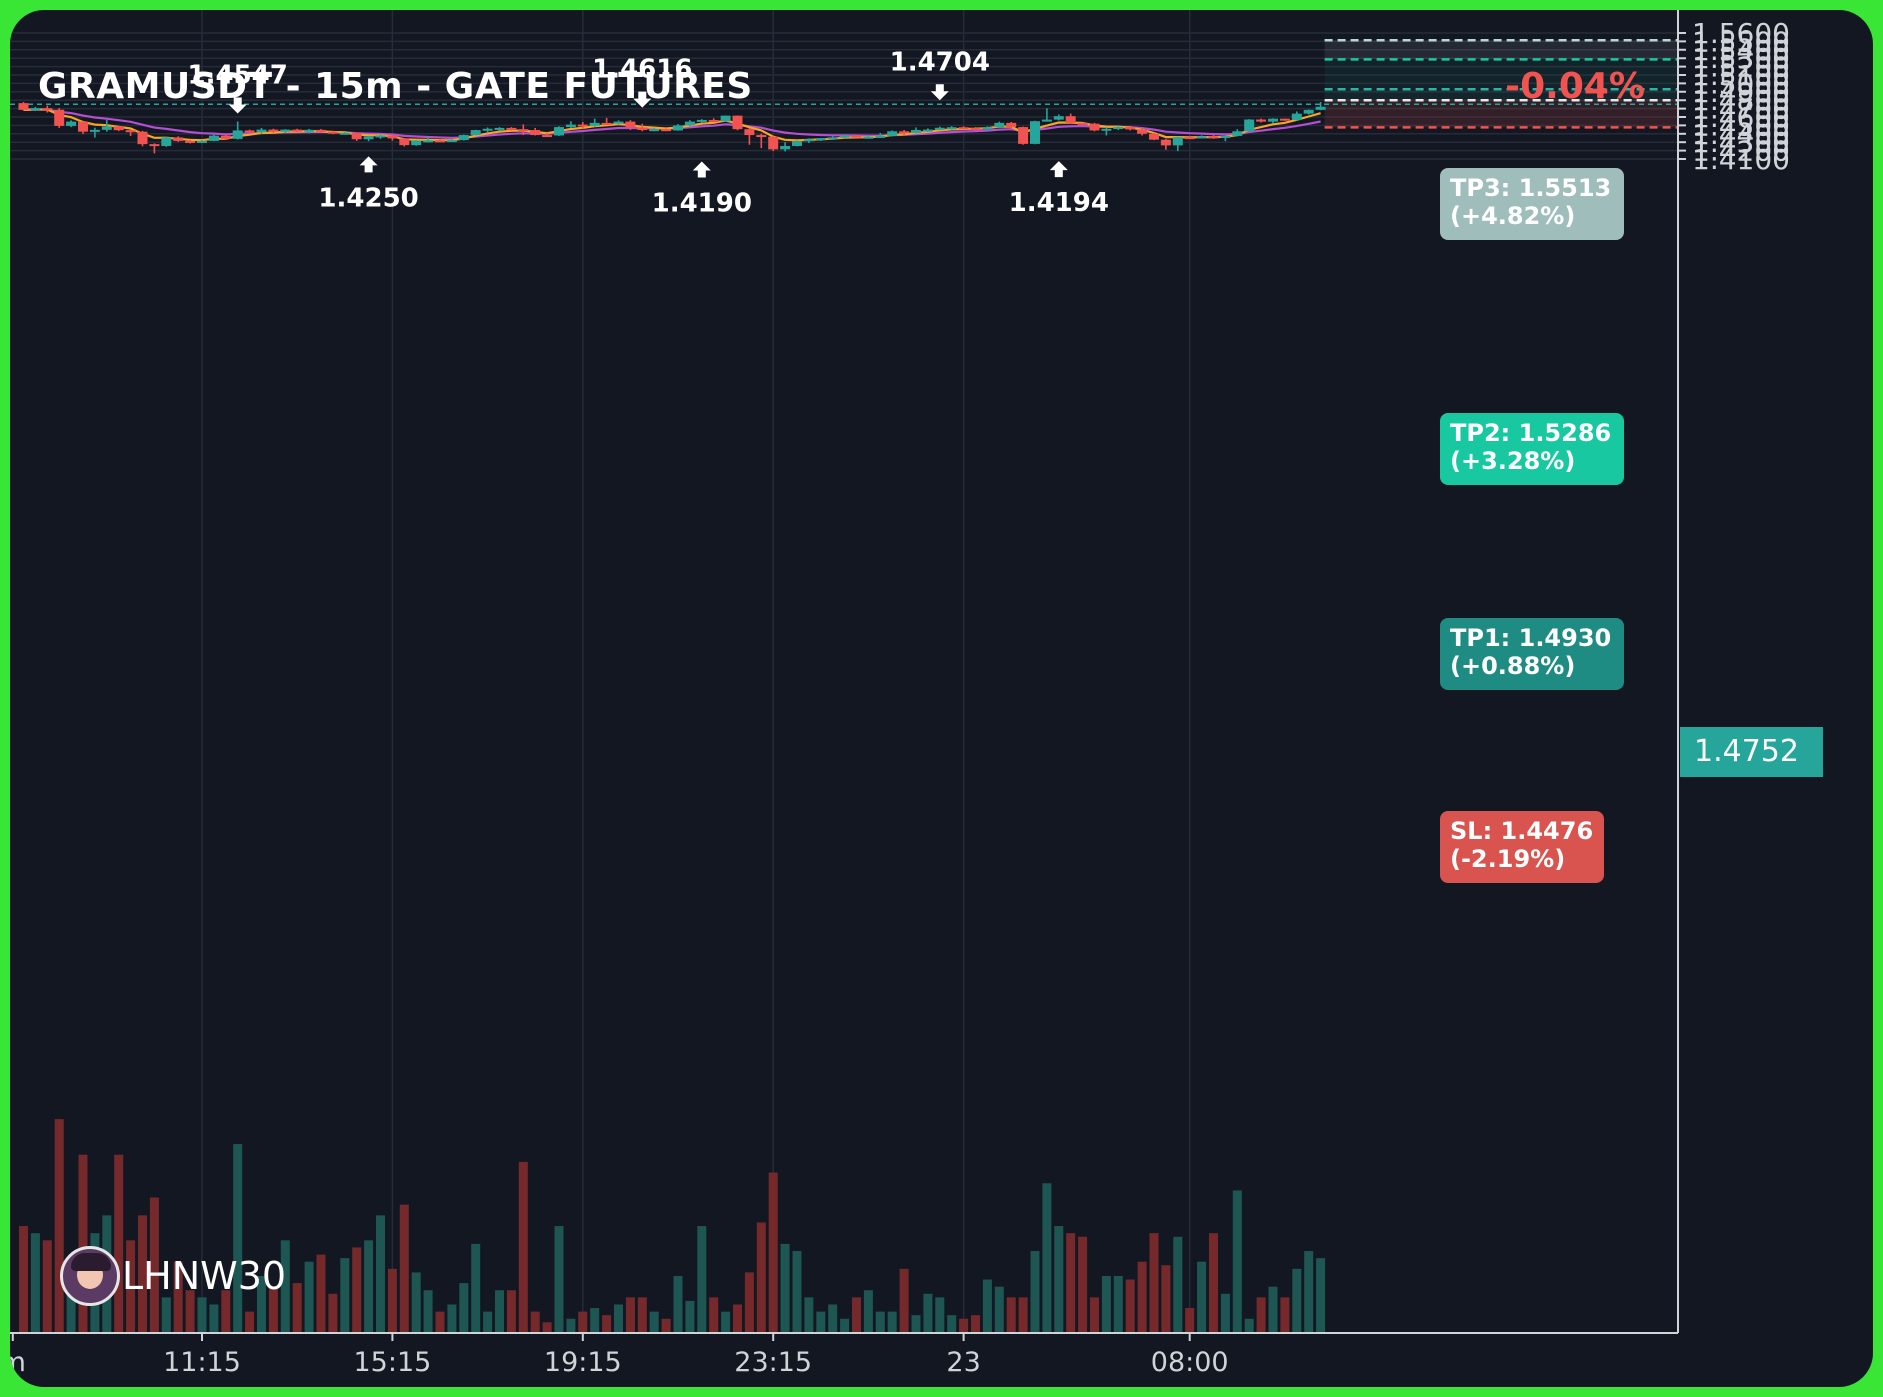 The height and width of the screenshot is (1397, 1883). Describe the element at coordinates (90, 1276) in the screenshot. I see `avatar-icon` at that location.